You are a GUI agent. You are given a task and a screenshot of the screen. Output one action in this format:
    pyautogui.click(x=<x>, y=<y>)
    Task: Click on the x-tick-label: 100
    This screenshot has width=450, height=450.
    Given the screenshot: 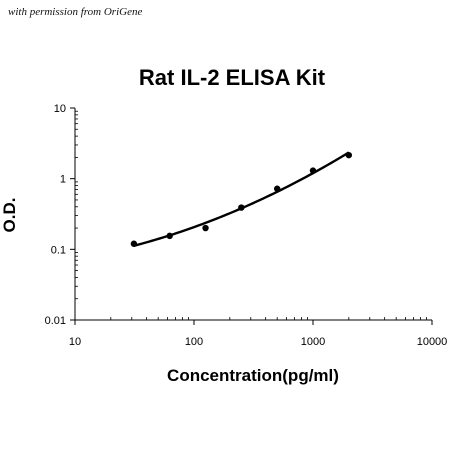 What is the action you would take?
    pyautogui.click(x=194, y=342)
    